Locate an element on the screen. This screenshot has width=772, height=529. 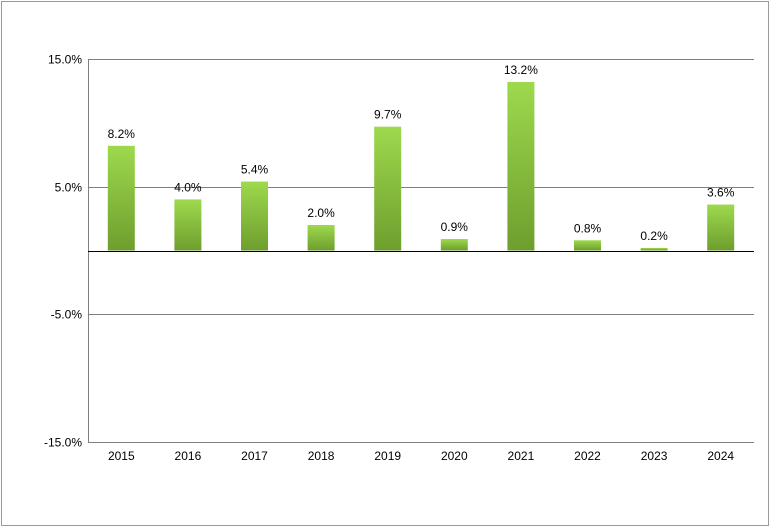
x-tick-label: 2016 is located at coordinates (188, 456).